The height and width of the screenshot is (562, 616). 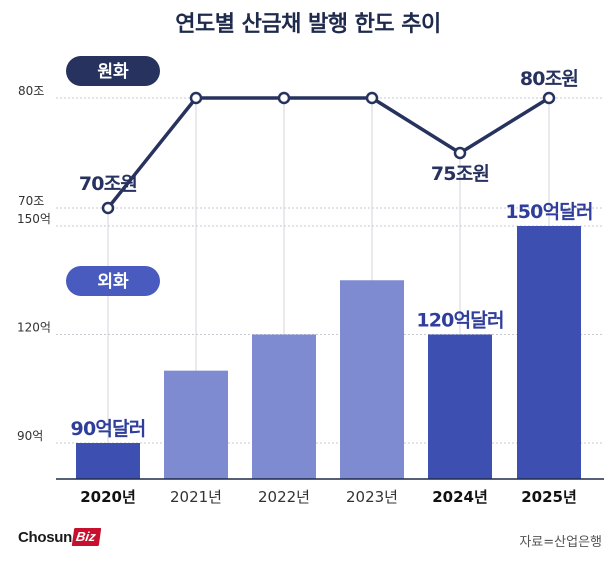 What do you see at coordinates (372, 98) in the screenshot?
I see `line-point-2023년` at bounding box center [372, 98].